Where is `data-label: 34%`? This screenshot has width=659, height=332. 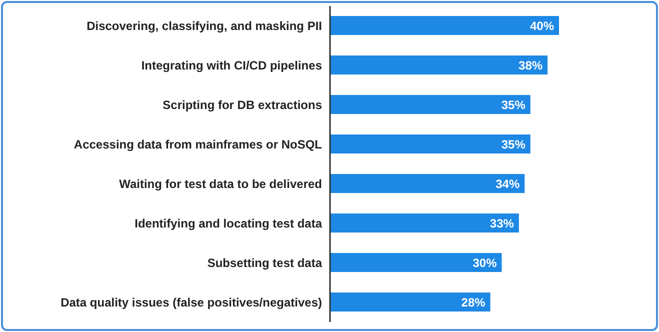
data-label: 34% is located at coordinates (508, 183).